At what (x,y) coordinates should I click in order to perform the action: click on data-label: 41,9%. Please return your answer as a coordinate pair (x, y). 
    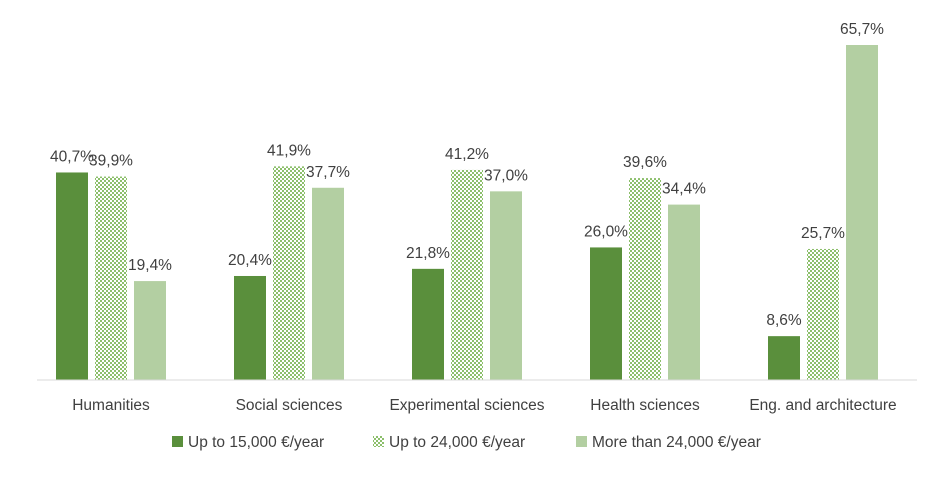
    Looking at the image, I should click on (289, 150).